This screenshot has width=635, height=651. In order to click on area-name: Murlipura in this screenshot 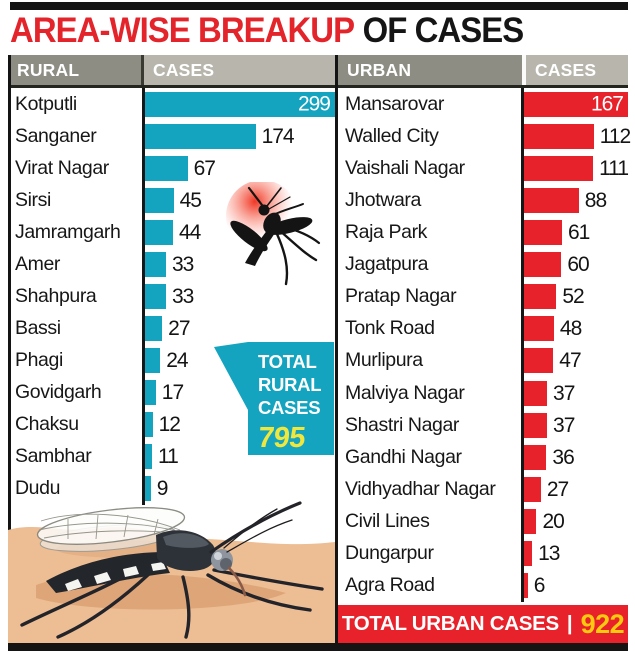, I will do `click(384, 360)`.